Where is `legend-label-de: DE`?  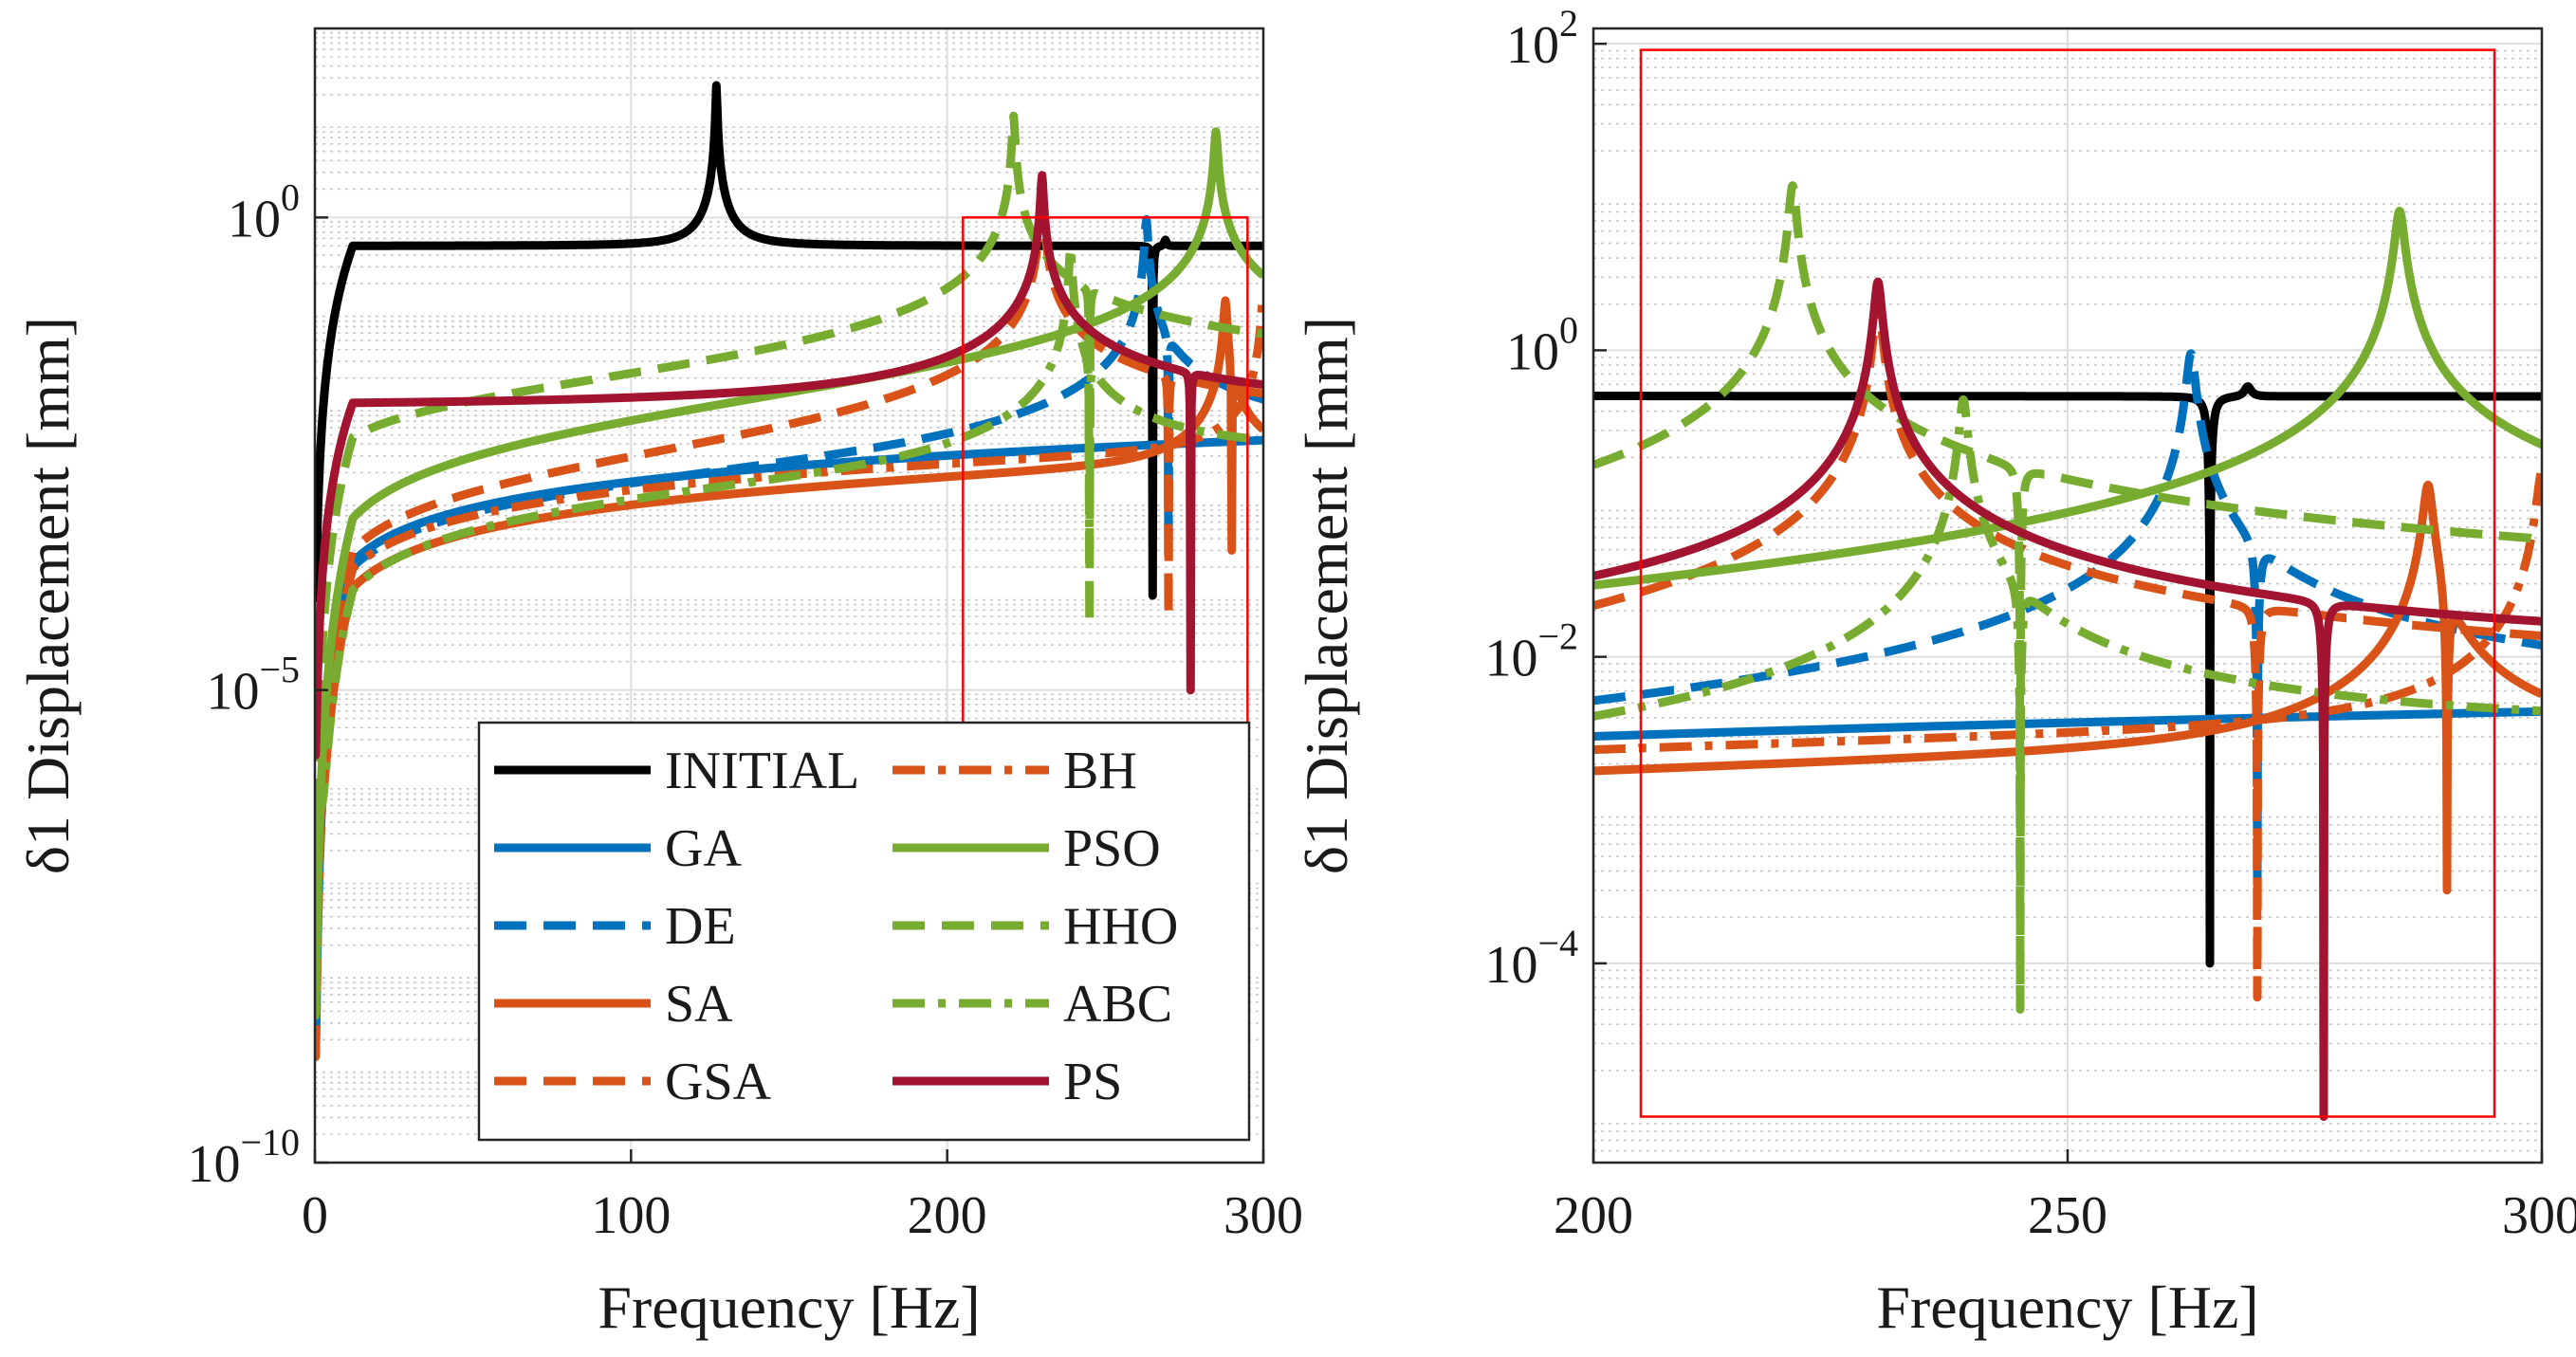 legend-label-de: DE is located at coordinates (700, 926).